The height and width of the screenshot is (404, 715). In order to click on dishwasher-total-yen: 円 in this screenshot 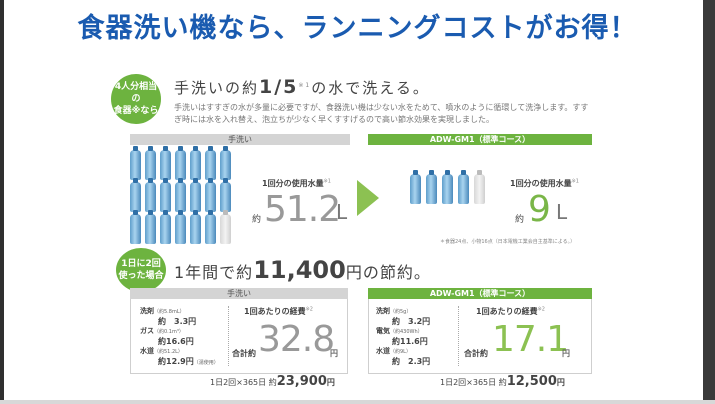, I will do `click(566, 353)`.